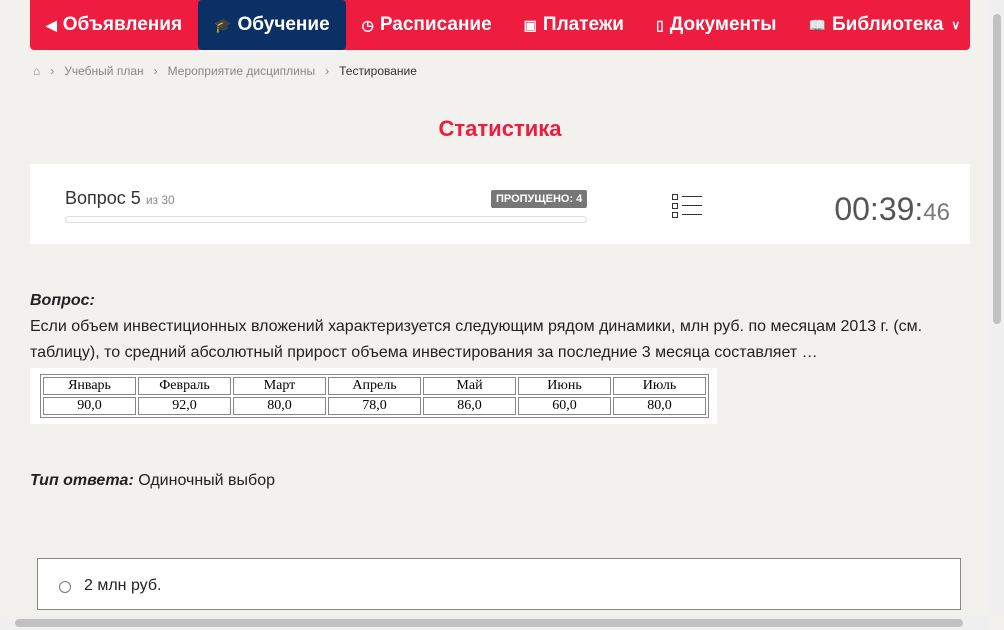 The width and height of the screenshot is (1004, 630). I want to click on question-list-icon, so click(687, 205).